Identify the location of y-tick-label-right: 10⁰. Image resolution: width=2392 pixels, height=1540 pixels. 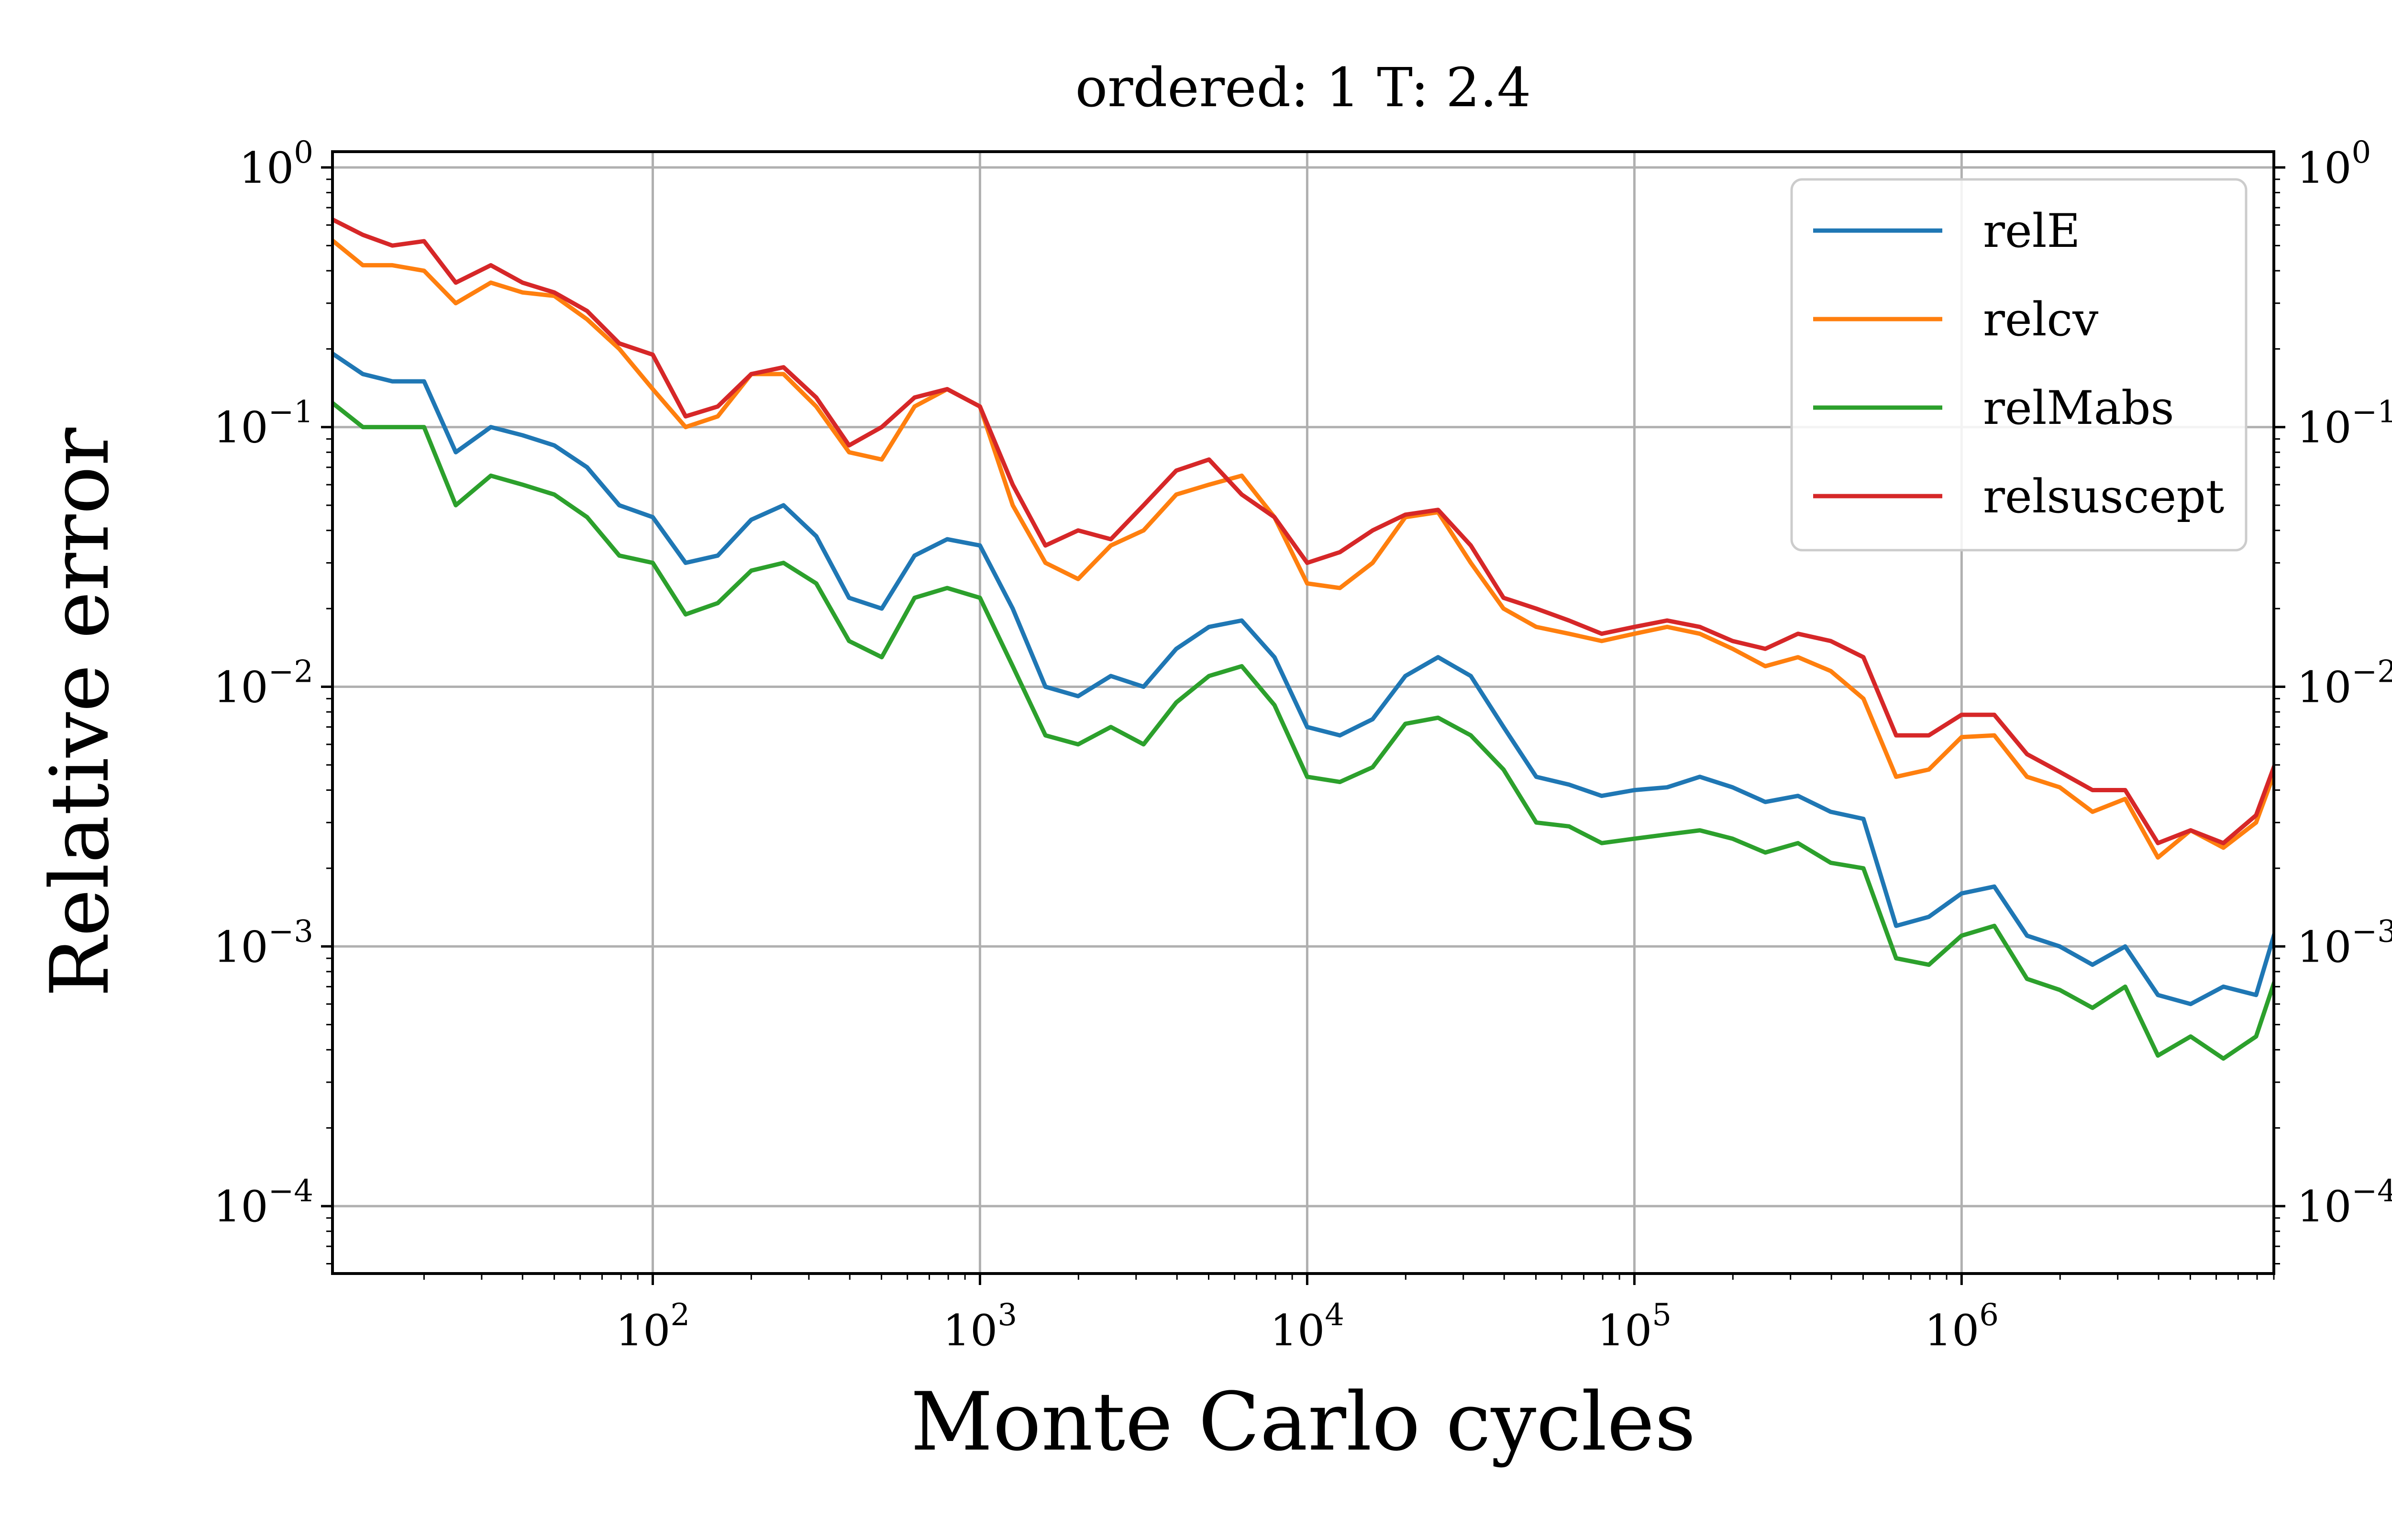
(2334, 164).